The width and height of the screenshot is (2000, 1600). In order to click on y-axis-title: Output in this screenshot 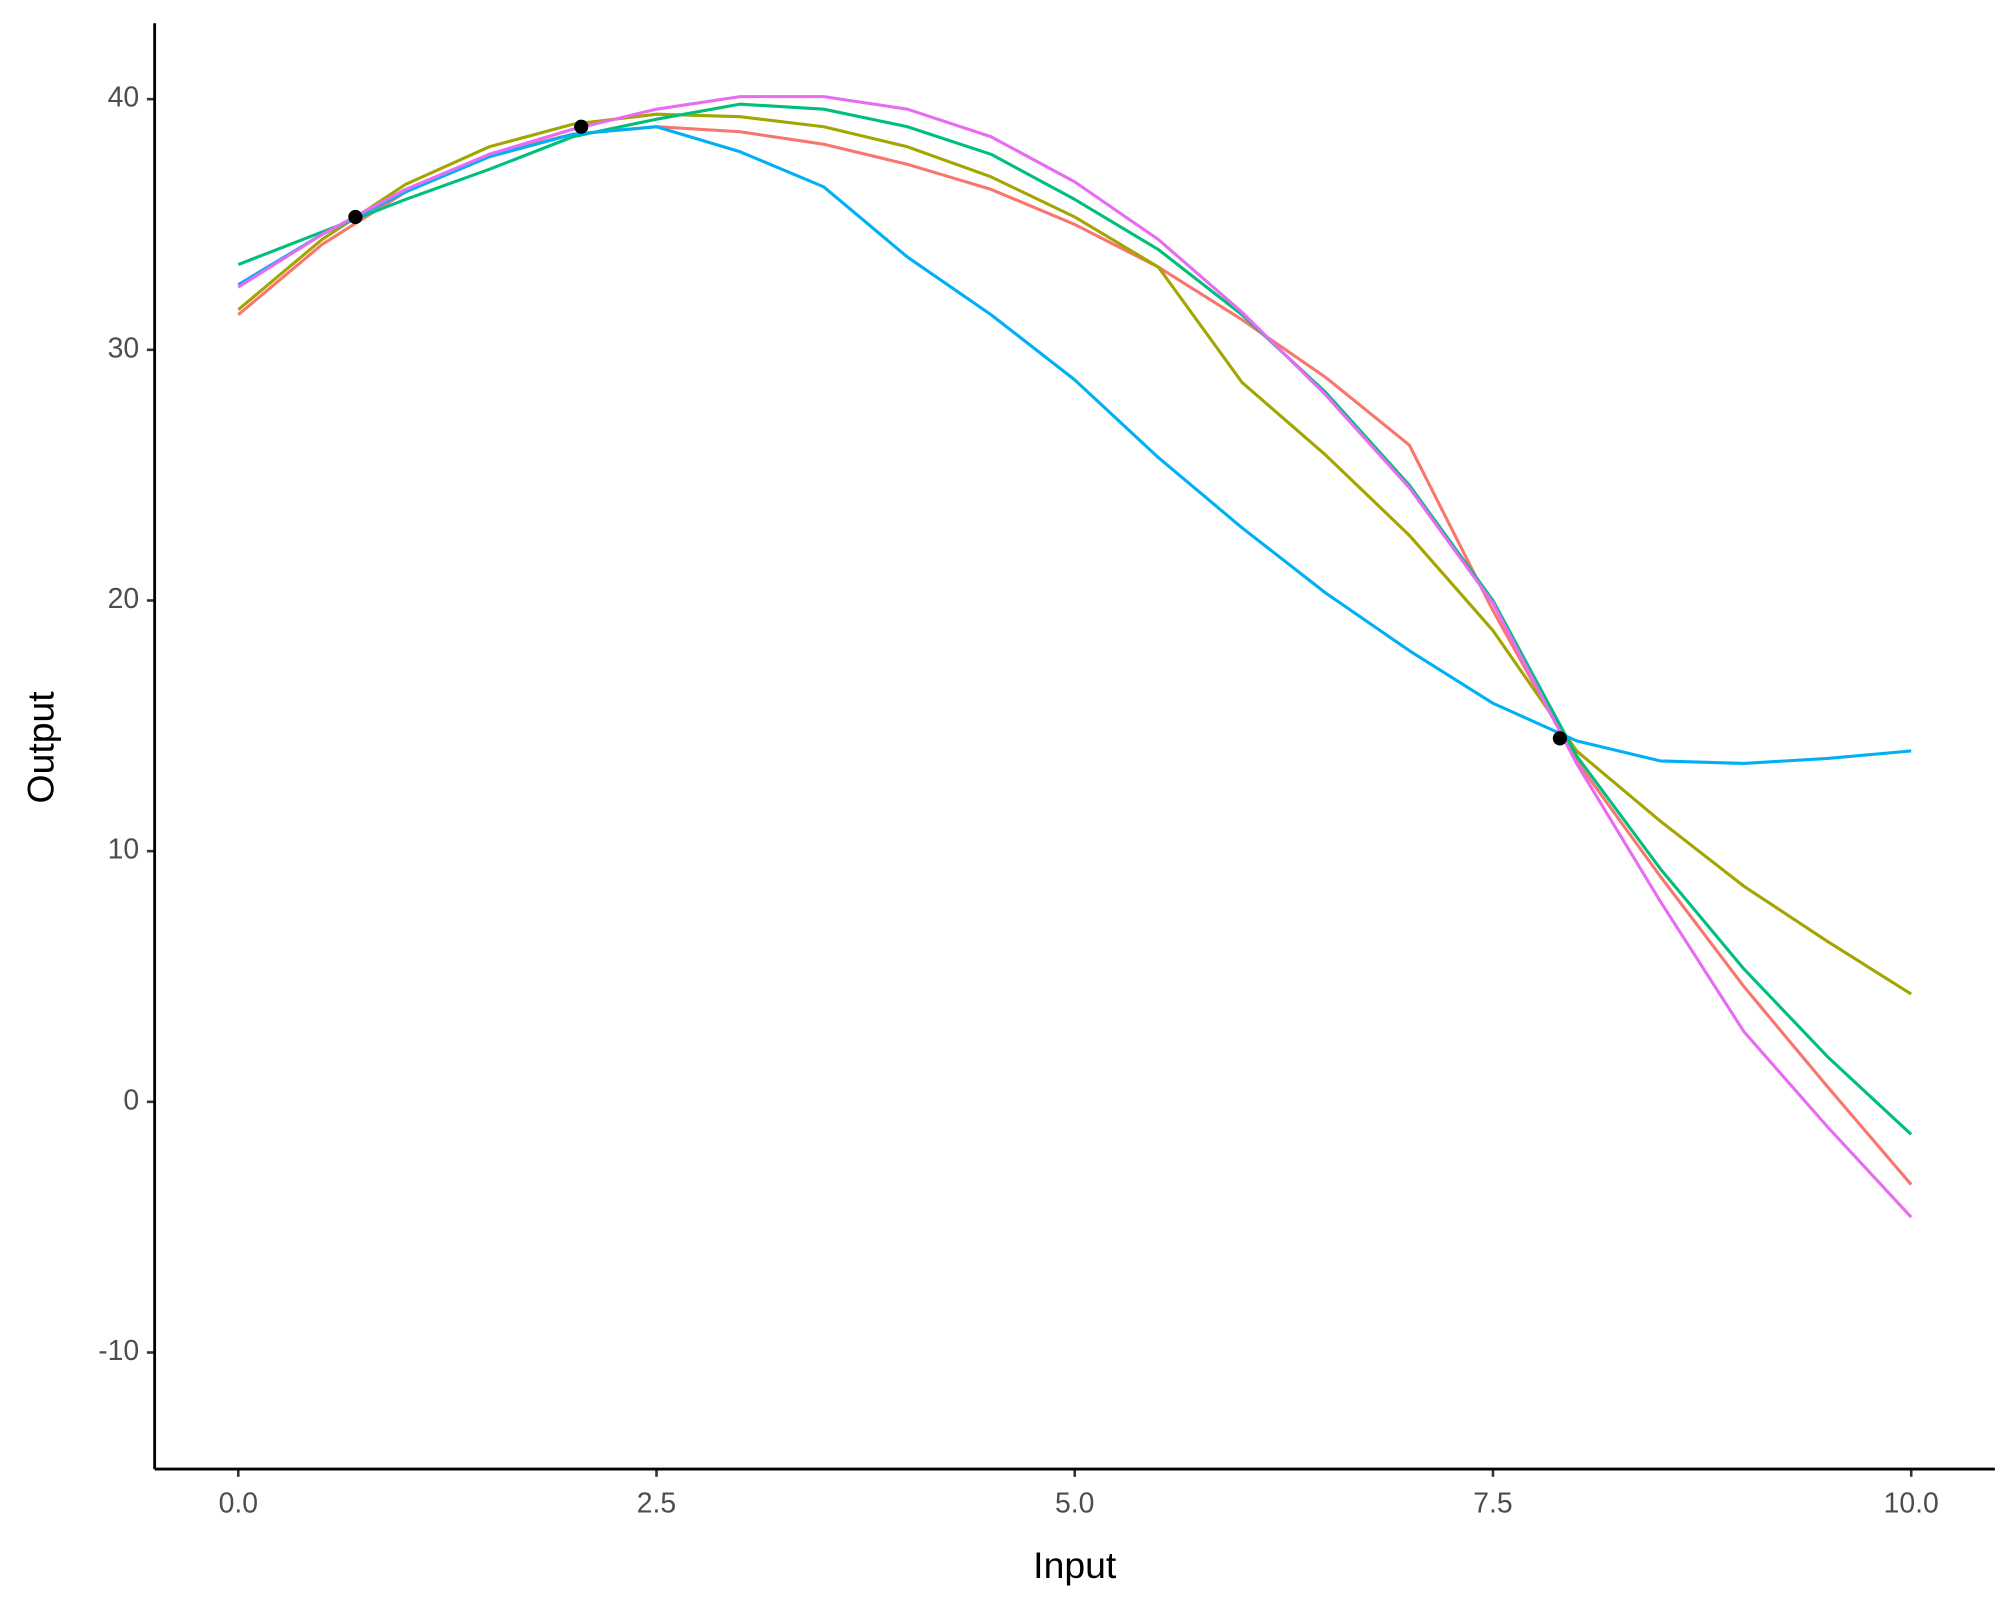, I will do `click(41, 747)`.